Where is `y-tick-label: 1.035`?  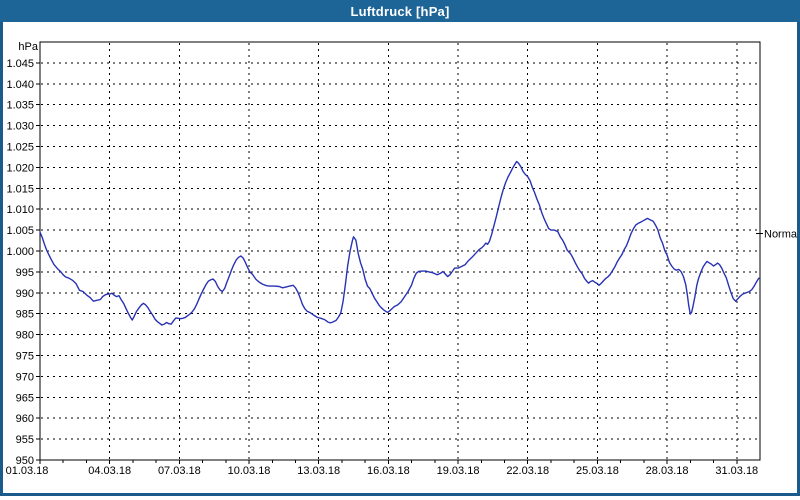 y-tick-label: 1.035 is located at coordinates (20, 106).